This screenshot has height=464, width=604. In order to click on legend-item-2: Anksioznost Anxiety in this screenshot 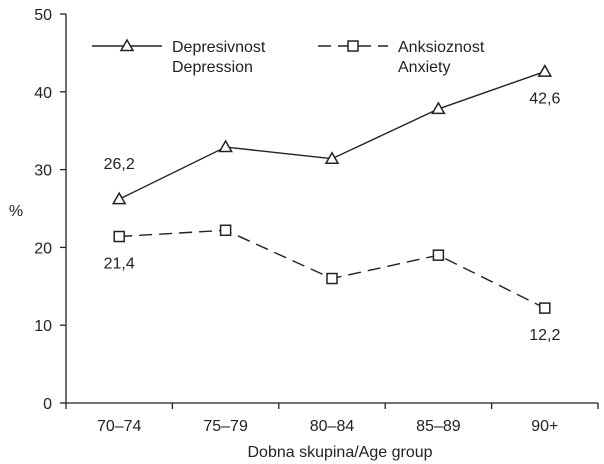, I will do `click(401, 57)`.